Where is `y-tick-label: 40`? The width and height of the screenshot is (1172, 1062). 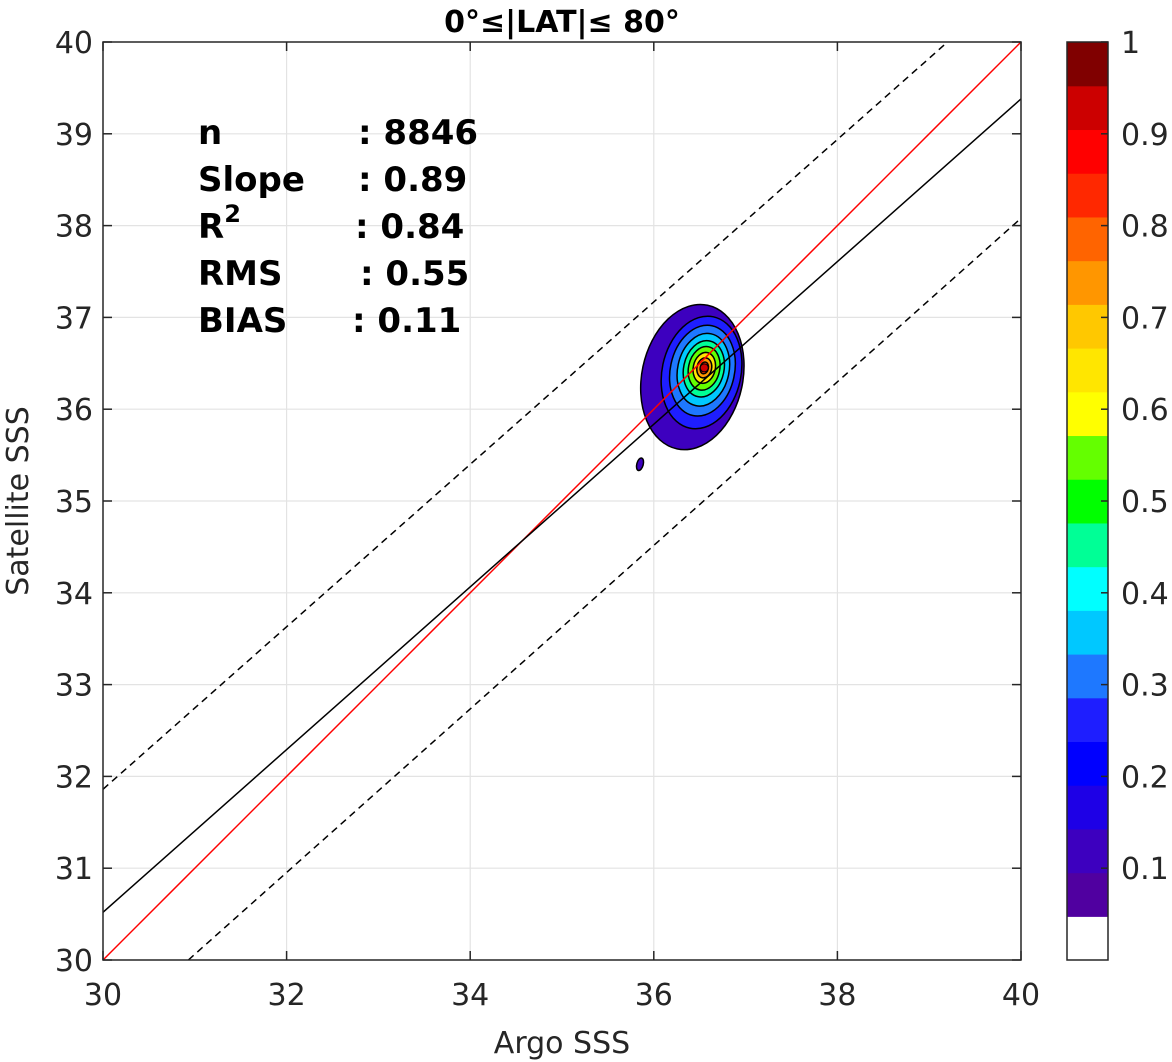 y-tick-label: 40 is located at coordinates (74, 43).